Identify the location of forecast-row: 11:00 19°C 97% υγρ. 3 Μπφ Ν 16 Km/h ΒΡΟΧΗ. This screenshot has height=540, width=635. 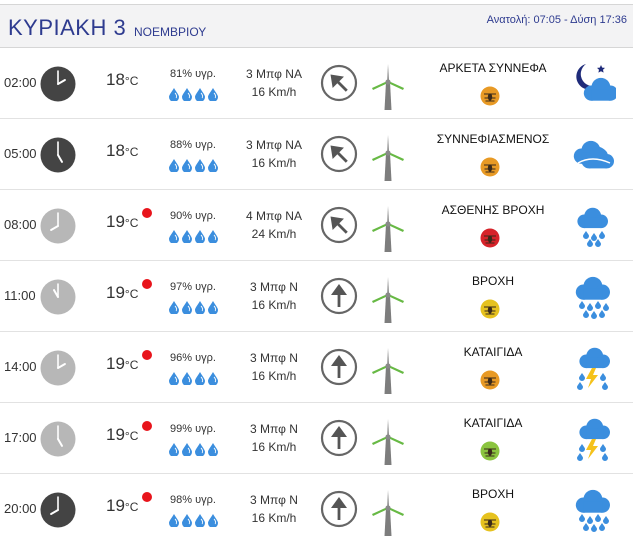
(316, 296).